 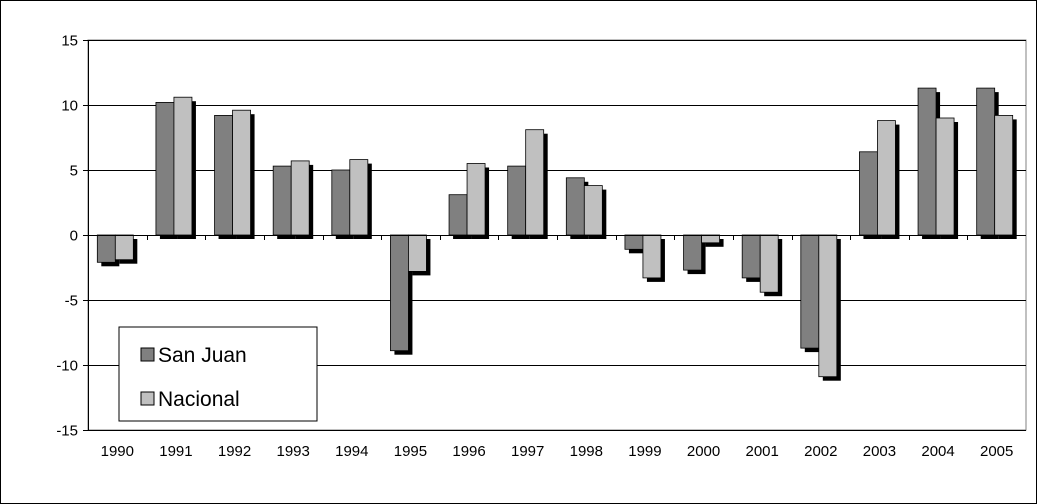 I want to click on y-tick-label: -15, so click(x=67, y=431).